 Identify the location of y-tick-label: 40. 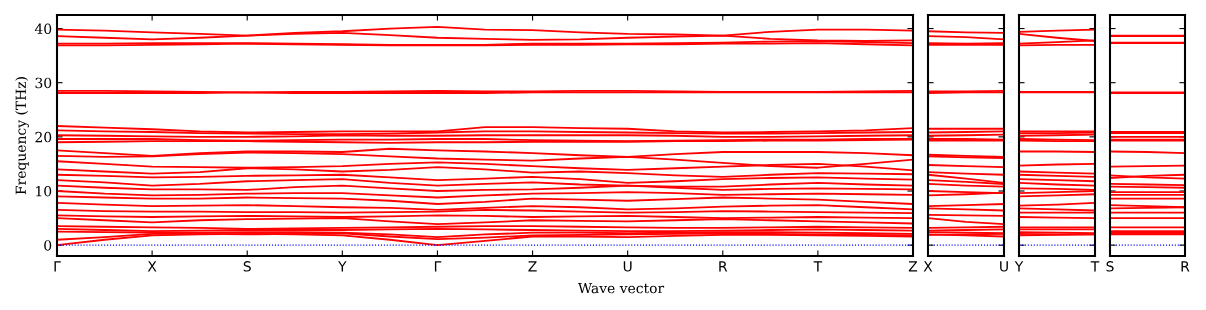
(43, 29).